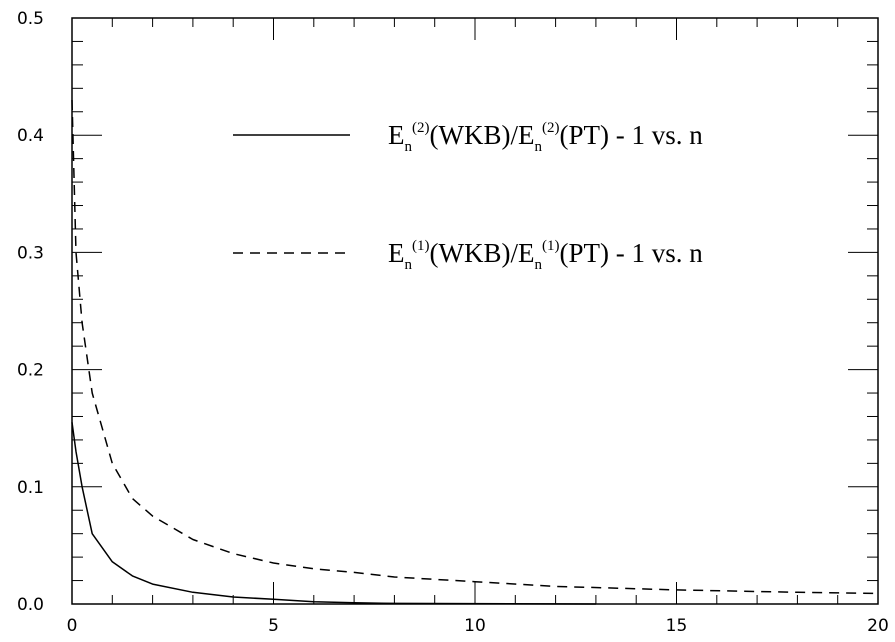  What do you see at coordinates (30, 371) in the screenshot?
I see `y-tick-label: 0.2` at bounding box center [30, 371].